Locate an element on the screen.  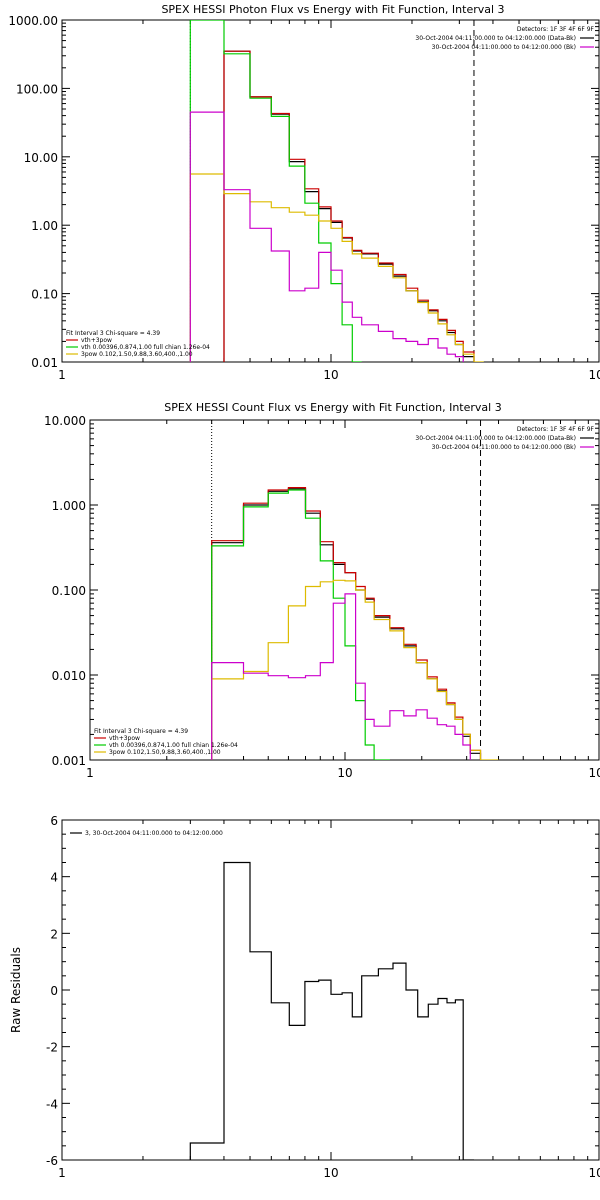
y-tick-label: 1.00 is located at coordinates (44, 226).